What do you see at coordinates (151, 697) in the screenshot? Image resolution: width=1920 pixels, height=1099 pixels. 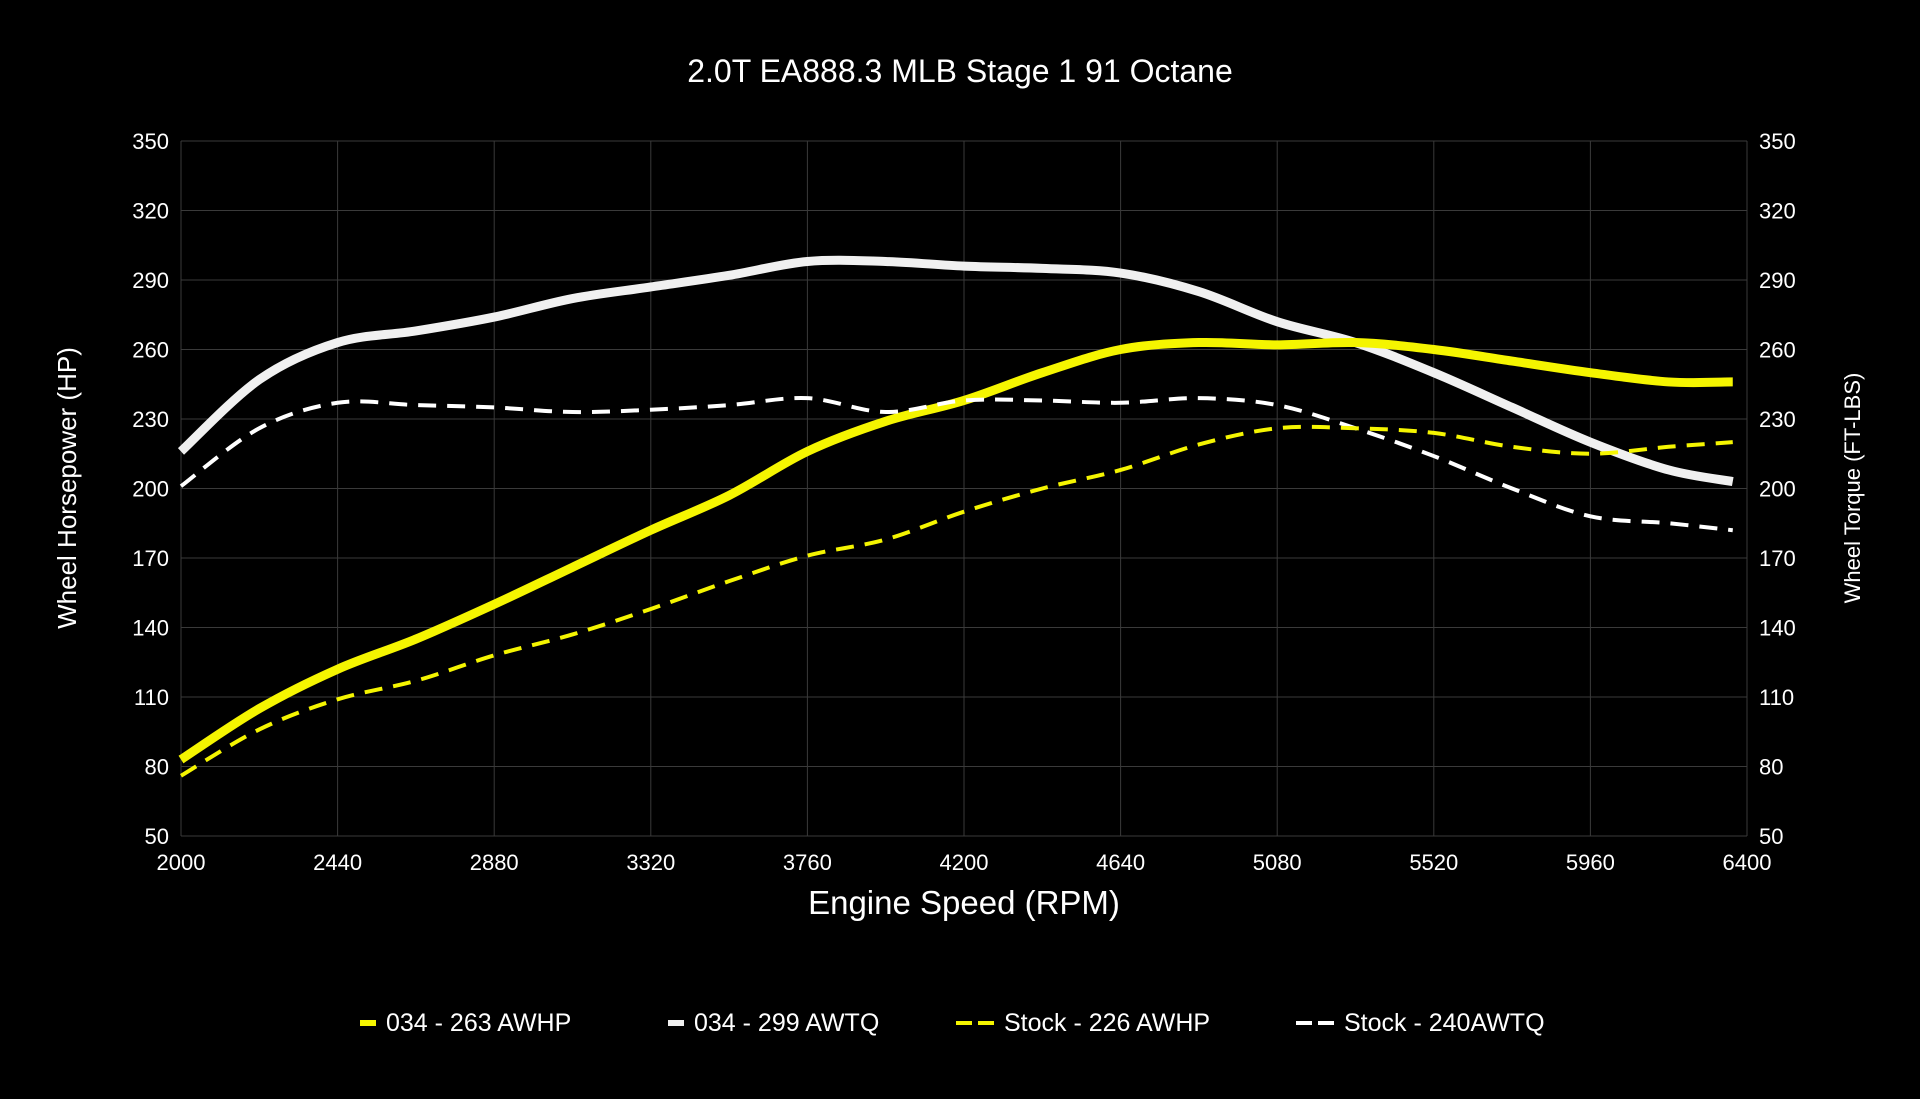 I see `y-tick-label: 110` at bounding box center [151, 697].